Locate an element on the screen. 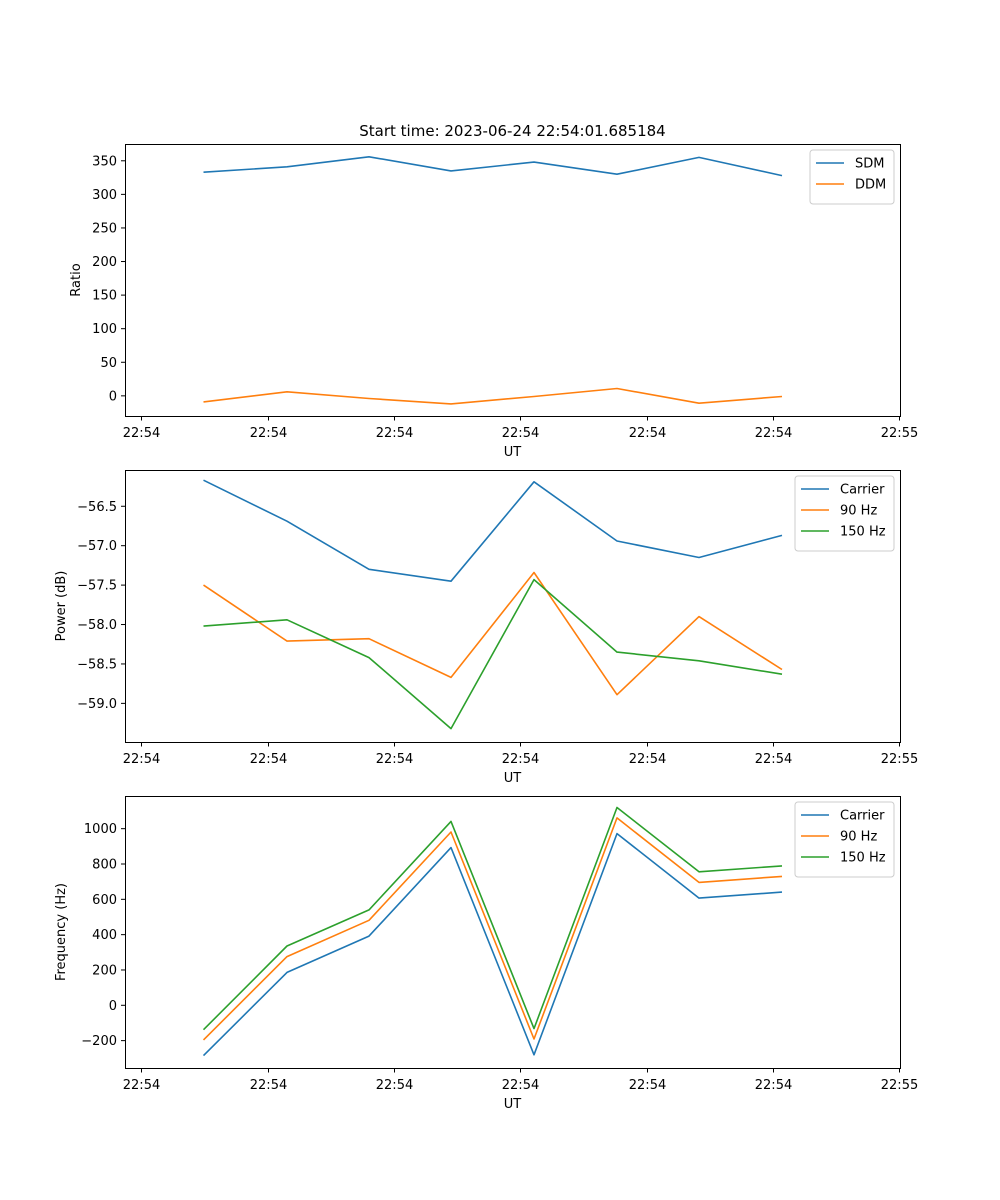 The image size is (1000, 1200). y-tick-label: −58.0 is located at coordinates (97, 625).